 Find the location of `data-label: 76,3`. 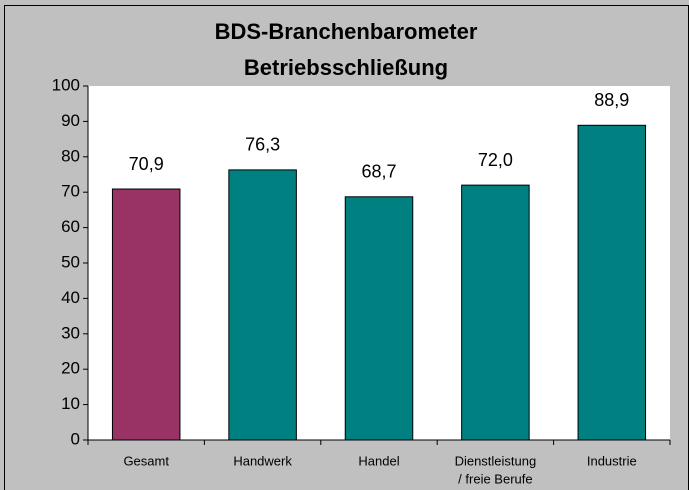

data-label: 76,3 is located at coordinates (262, 145).